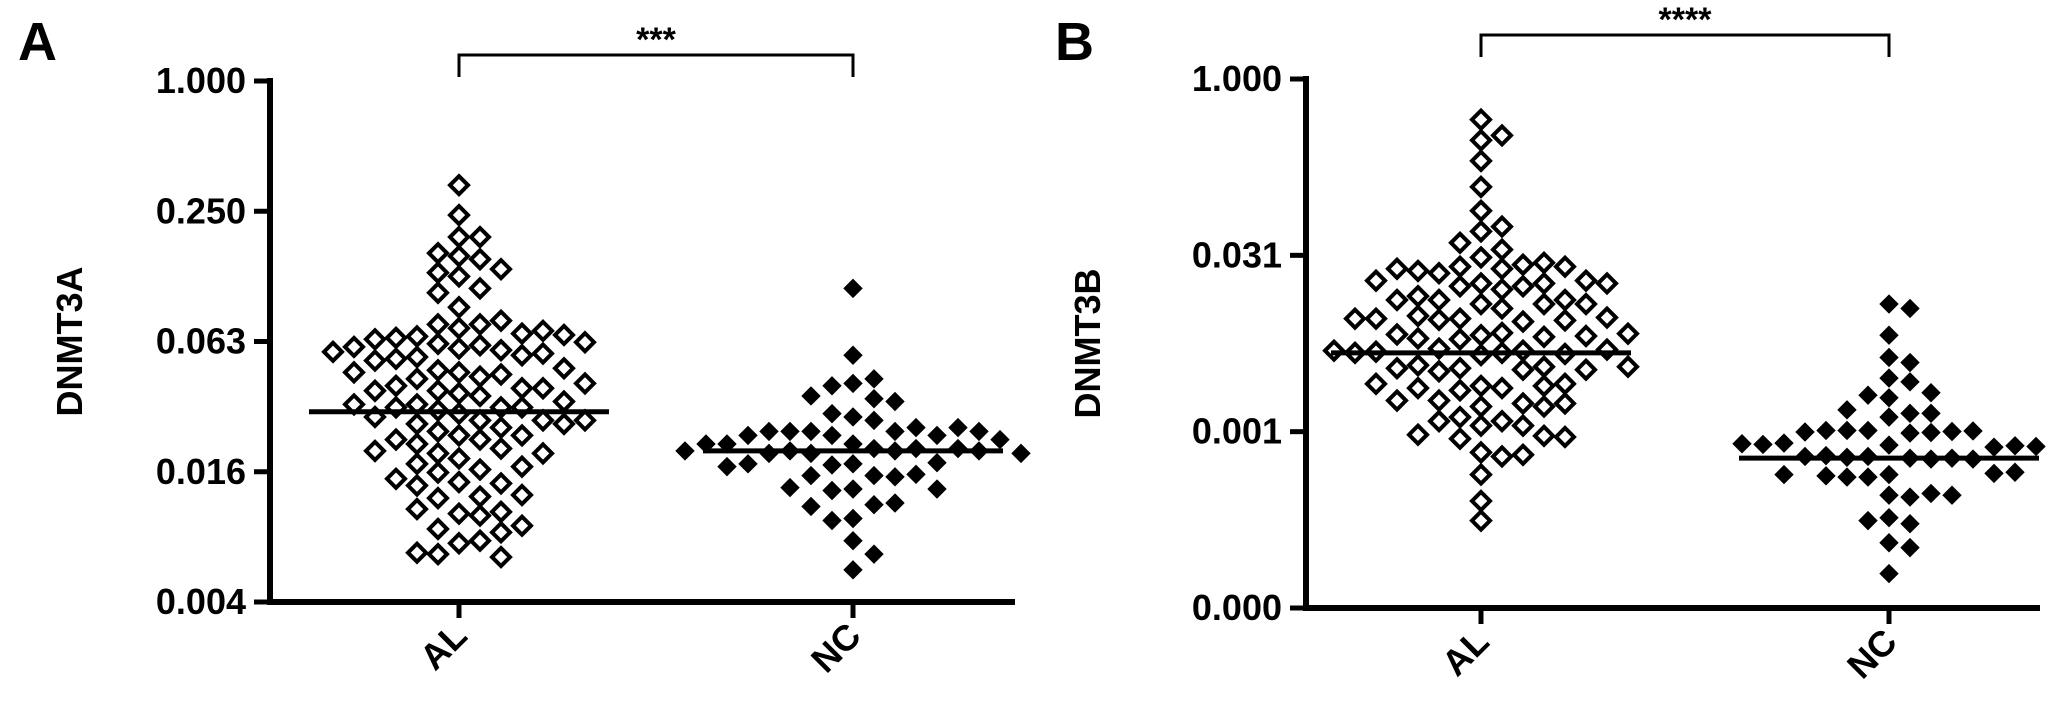 This screenshot has width=2067, height=717. I want to click on y-tick-label: 0.031, so click(1237, 254).